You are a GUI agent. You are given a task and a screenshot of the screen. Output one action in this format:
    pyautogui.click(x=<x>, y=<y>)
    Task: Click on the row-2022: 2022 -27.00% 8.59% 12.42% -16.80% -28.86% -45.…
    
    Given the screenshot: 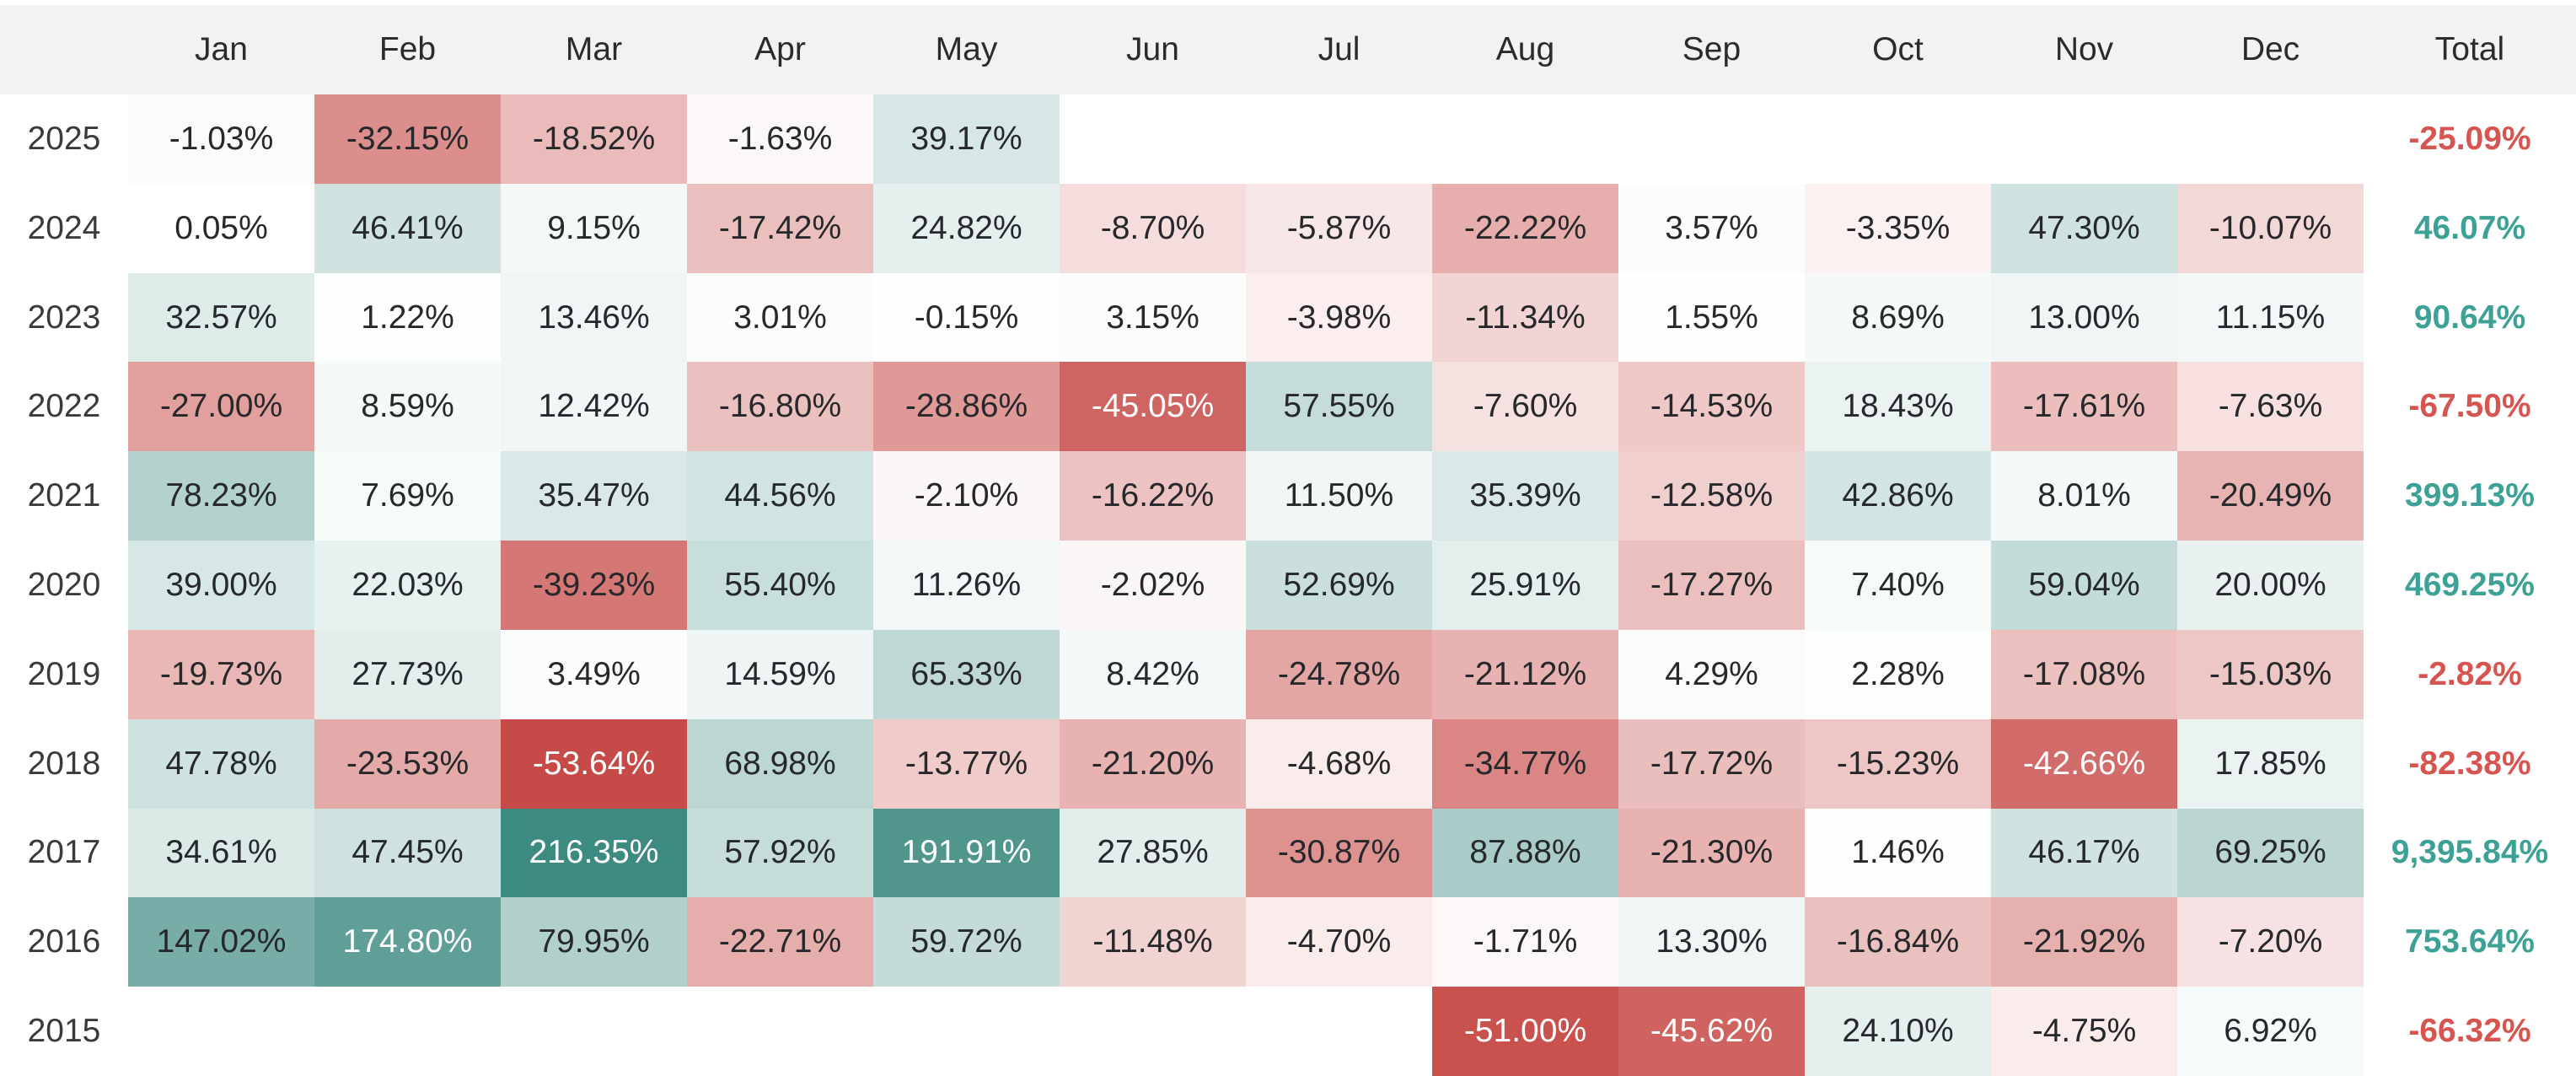 What is the action you would take?
    pyautogui.click(x=1288, y=407)
    